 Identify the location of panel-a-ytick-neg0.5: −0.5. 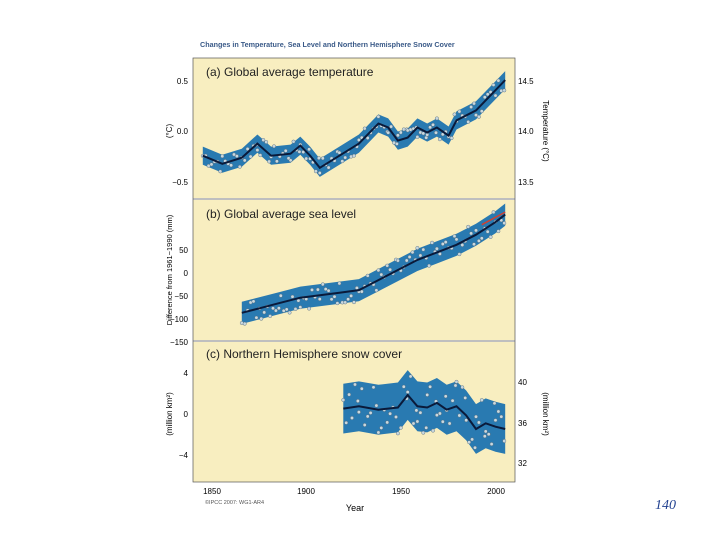
(180, 182).